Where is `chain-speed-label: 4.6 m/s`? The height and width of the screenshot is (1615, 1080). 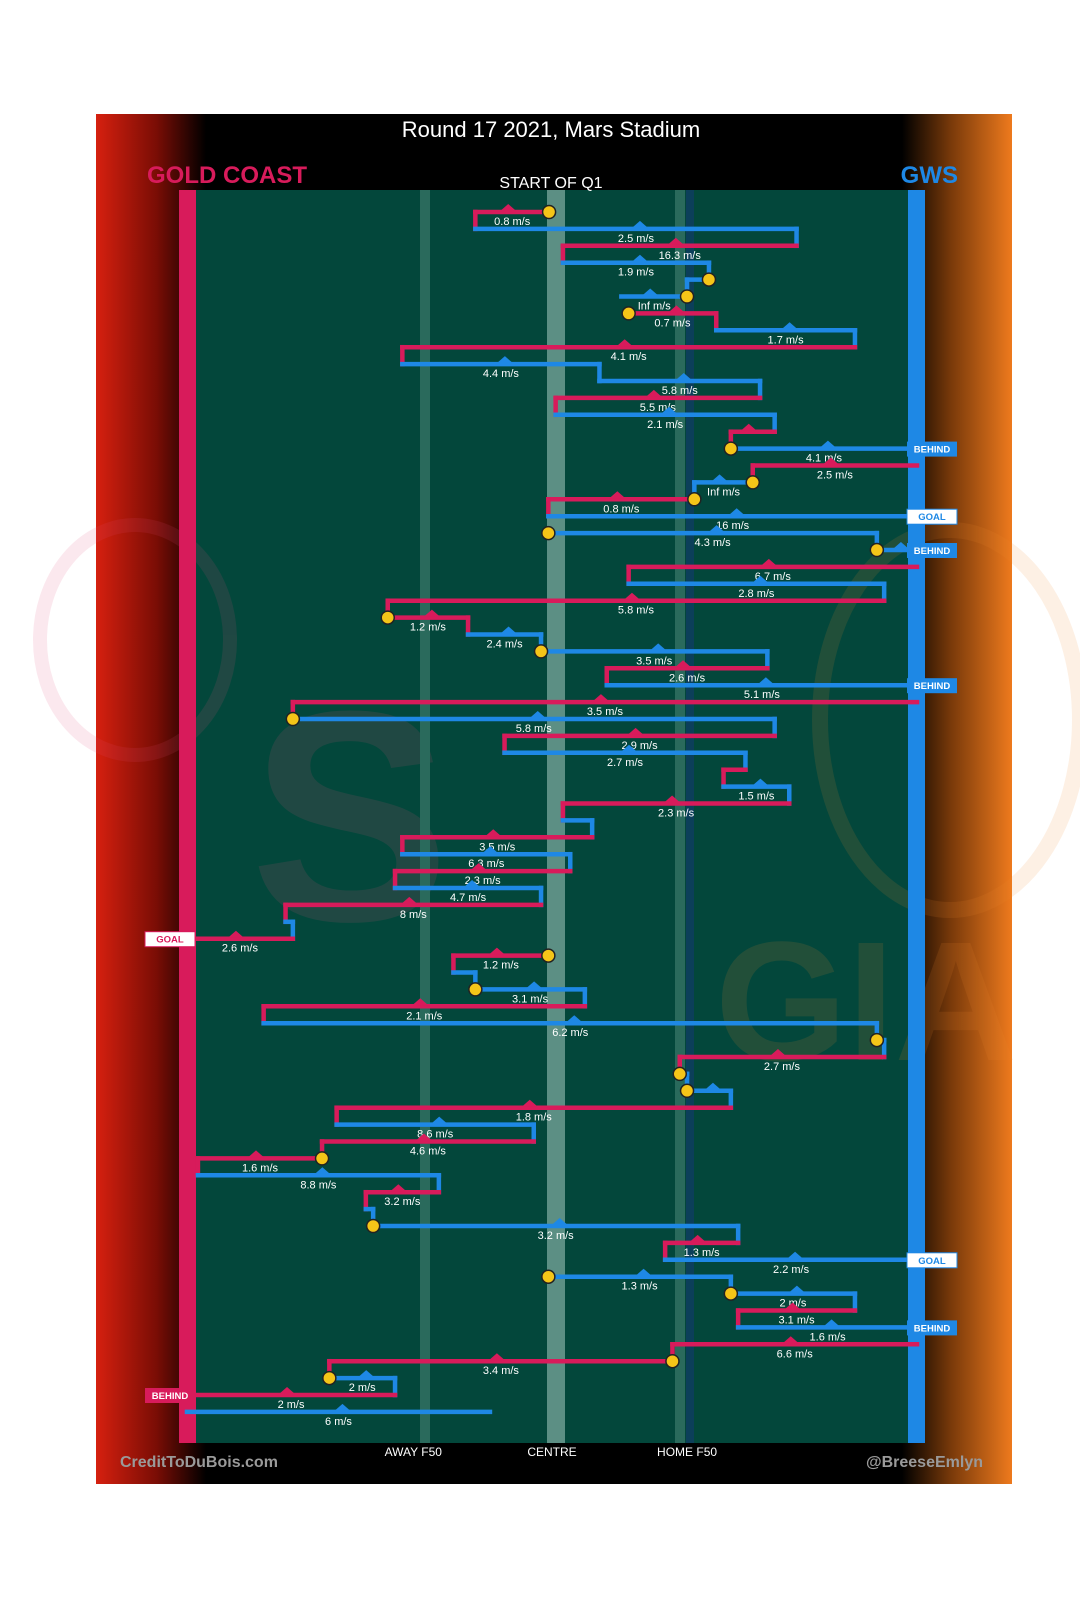 chain-speed-label: 4.6 m/s is located at coordinates (428, 1152).